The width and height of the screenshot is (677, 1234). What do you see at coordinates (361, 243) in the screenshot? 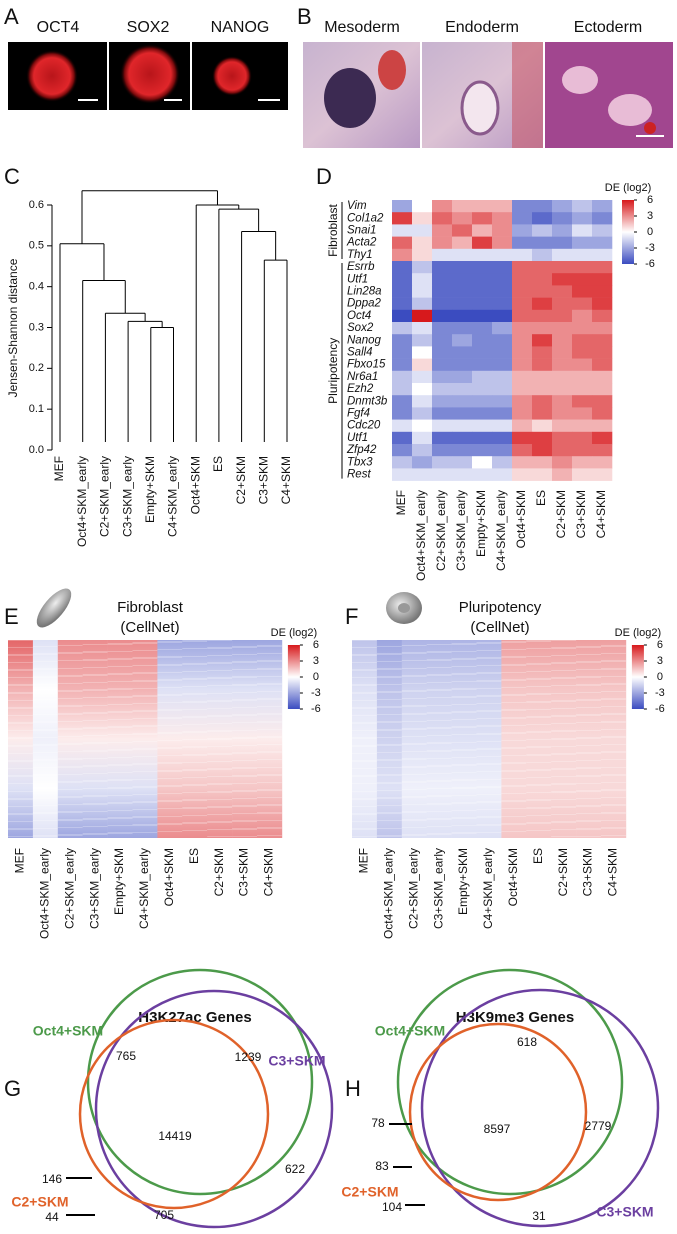
I see `gene-label: Acta2` at bounding box center [361, 243].